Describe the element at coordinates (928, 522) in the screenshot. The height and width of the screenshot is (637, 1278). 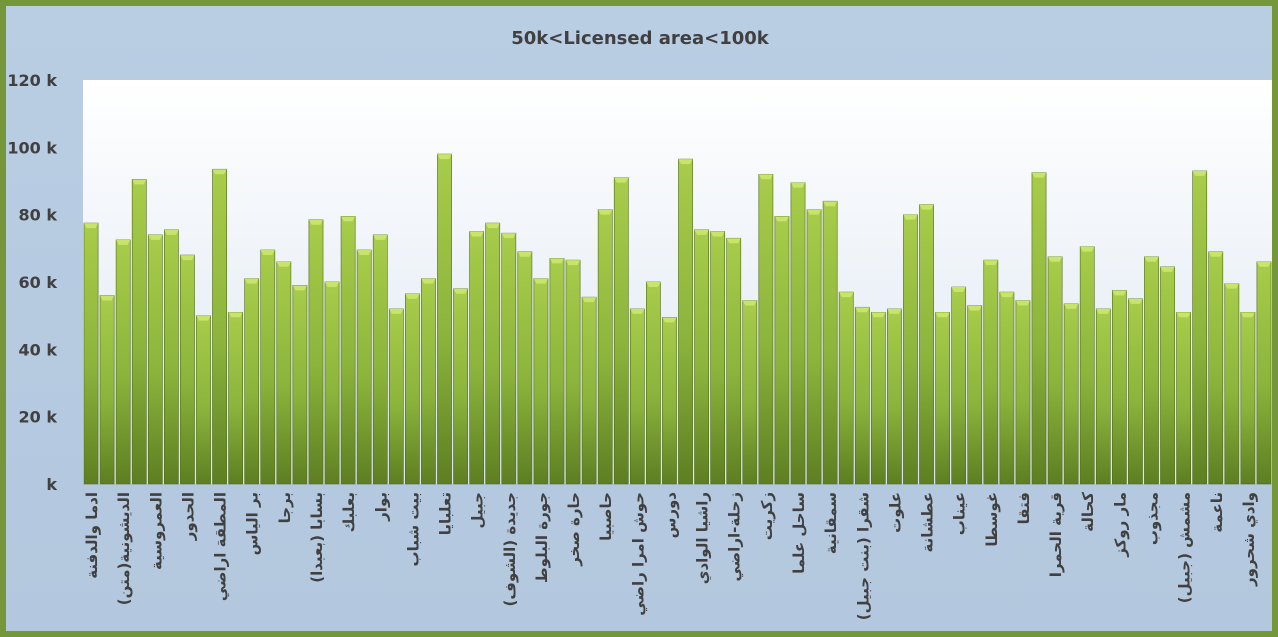
I see `x-tick-label: عطشانة` at that location.